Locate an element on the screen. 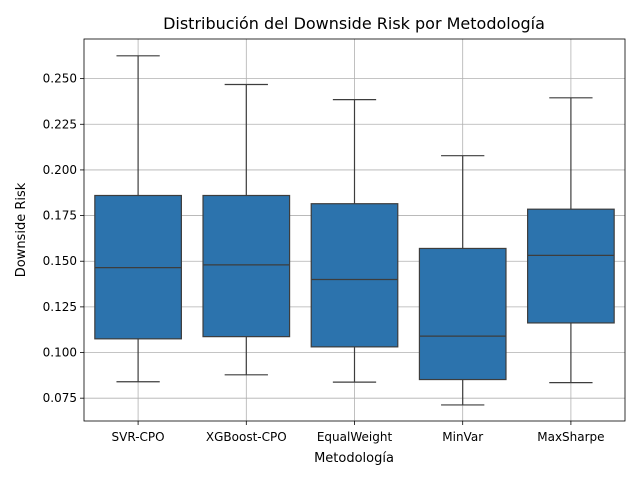  y-tick-label: 0.125 is located at coordinates (60, 307).